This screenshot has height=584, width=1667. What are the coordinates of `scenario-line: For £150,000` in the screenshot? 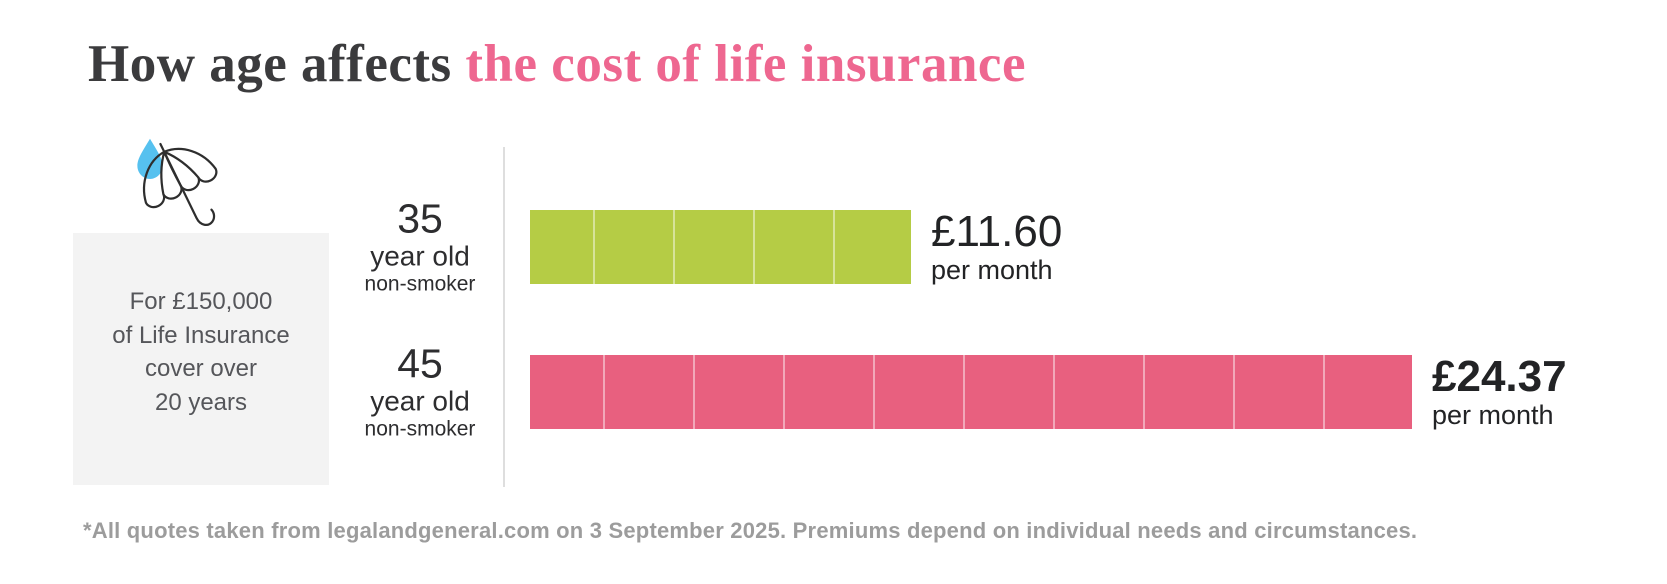 It's located at (201, 301).